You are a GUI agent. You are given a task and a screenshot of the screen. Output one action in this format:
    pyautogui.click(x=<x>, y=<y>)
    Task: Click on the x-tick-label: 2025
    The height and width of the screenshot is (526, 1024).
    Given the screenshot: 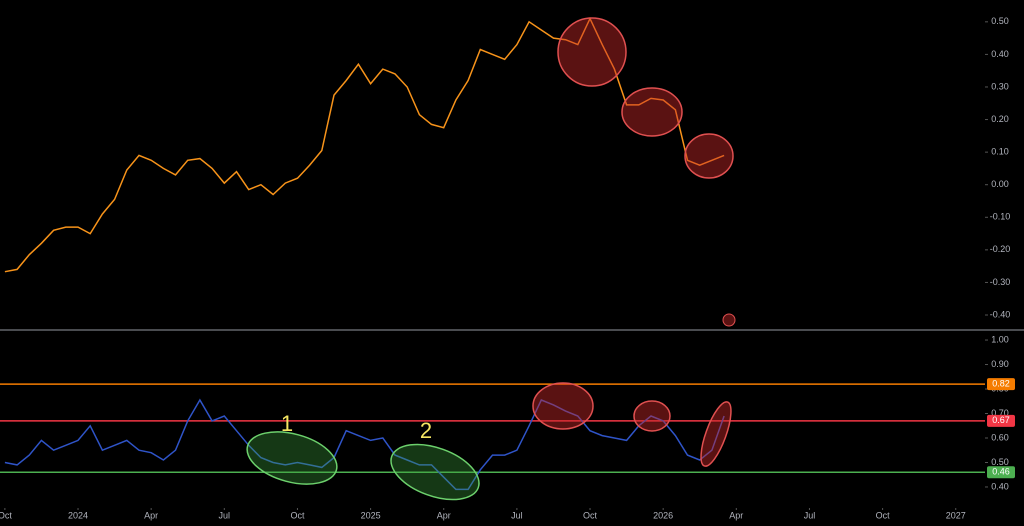 What is the action you would take?
    pyautogui.click(x=371, y=515)
    